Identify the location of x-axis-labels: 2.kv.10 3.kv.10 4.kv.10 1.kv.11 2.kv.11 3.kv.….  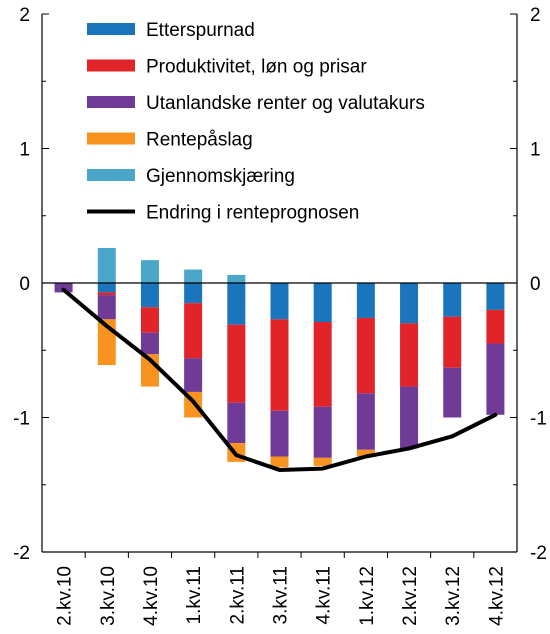
(281, 596).